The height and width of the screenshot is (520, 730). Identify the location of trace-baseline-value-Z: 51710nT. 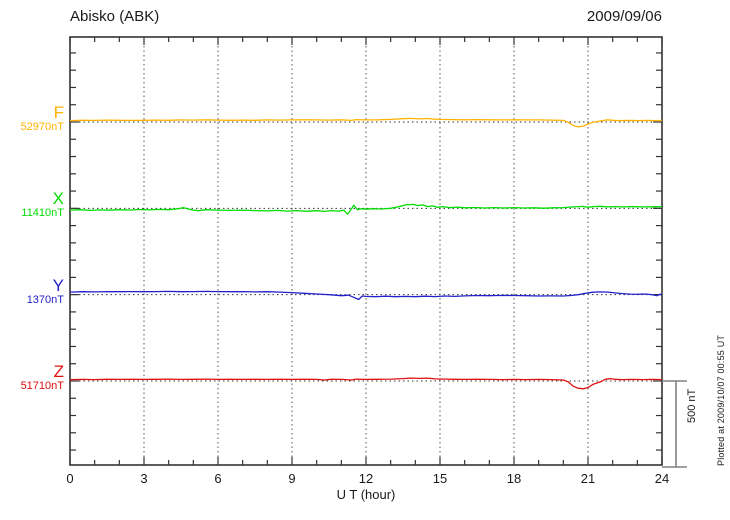
(42, 385).